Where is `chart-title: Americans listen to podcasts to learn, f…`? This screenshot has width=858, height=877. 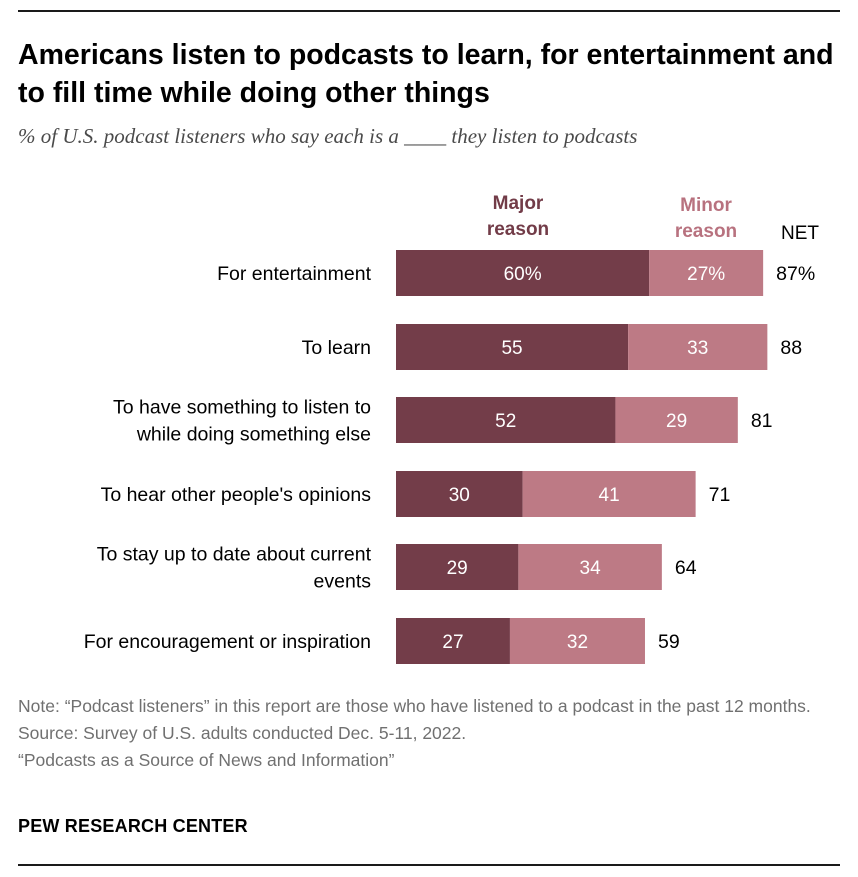 chart-title: Americans listen to podcasts to learn, f… is located at coordinates (426, 74).